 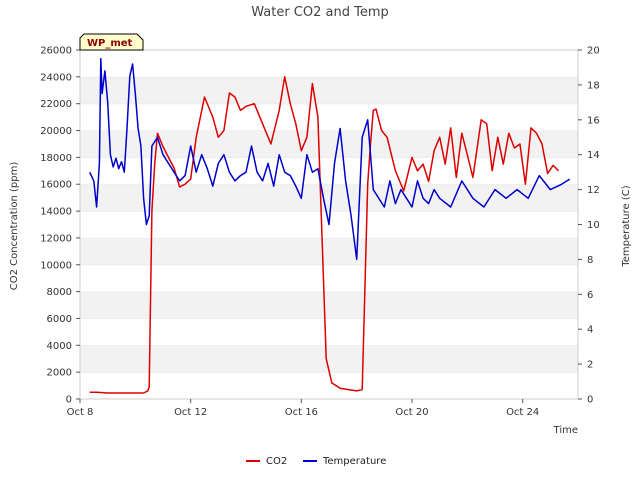 What do you see at coordinates (56, 77) in the screenshot?
I see `y-left-tick-label: 24000` at bounding box center [56, 77].